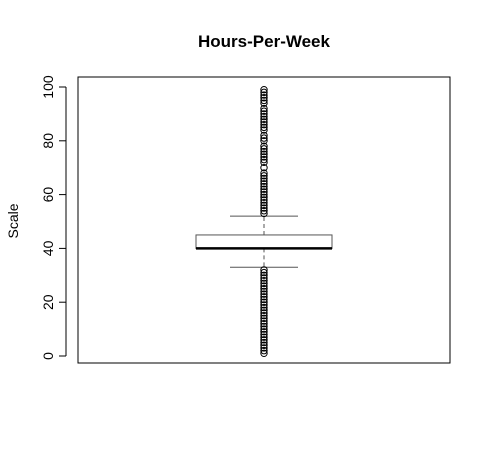 This screenshot has width=490, height=467. What do you see at coordinates (48, 302) in the screenshot?
I see `y-tick-label: 20` at bounding box center [48, 302].